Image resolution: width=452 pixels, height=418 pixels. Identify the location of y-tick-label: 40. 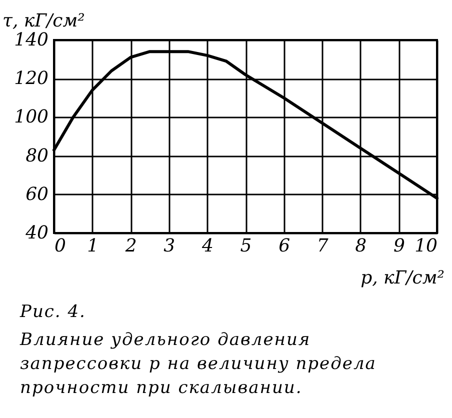
(36, 233).